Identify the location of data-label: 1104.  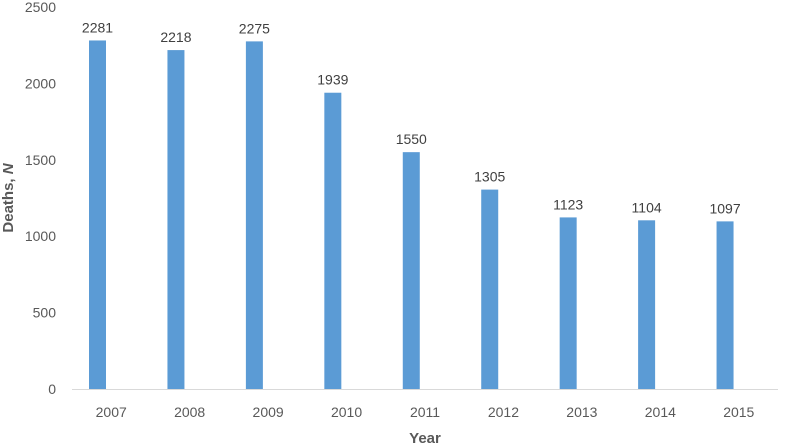
(647, 207).